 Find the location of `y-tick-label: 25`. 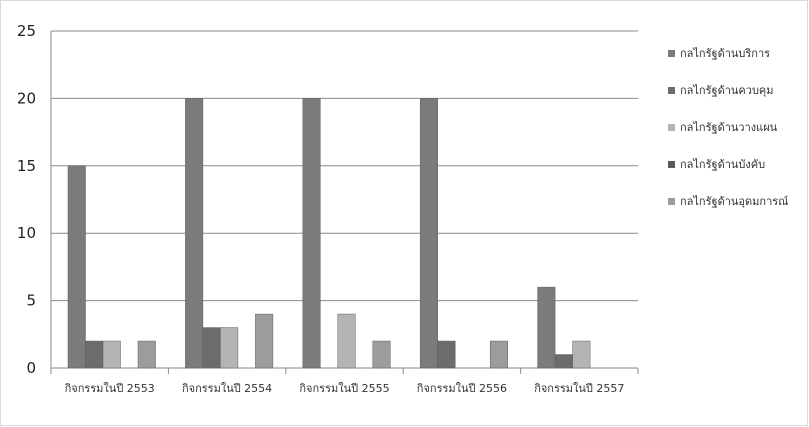

y-tick-label: 25 is located at coordinates (26, 31).